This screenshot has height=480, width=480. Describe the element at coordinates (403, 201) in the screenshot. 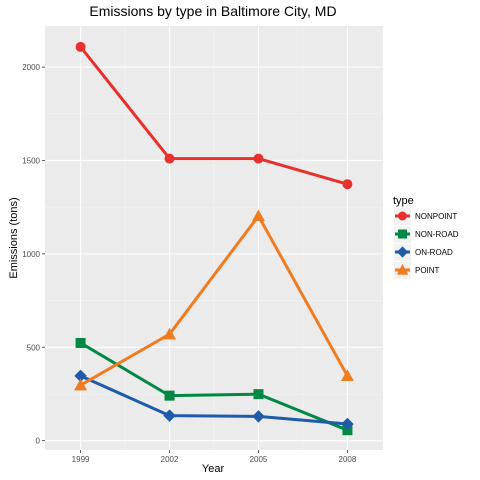

I see `legend-title: type` at that location.